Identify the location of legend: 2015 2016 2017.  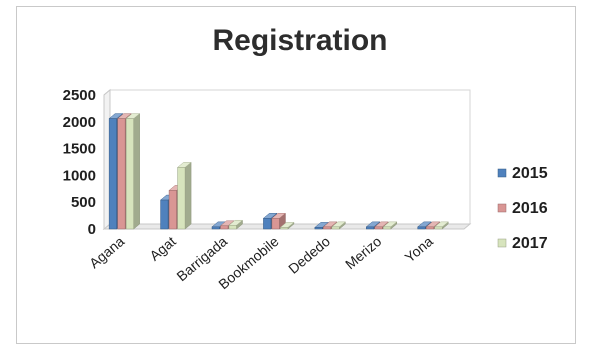
(522, 208).